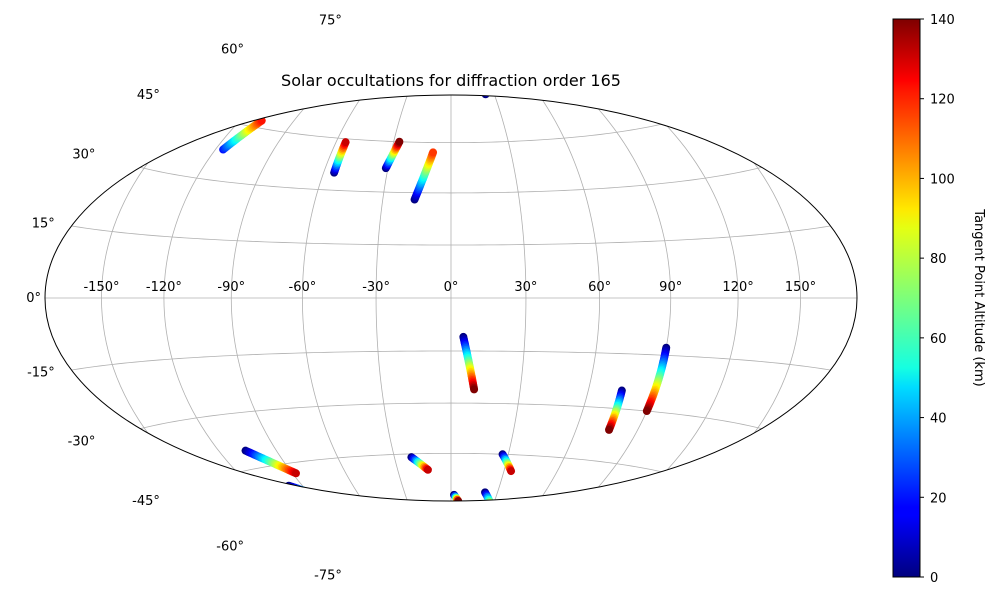 The width and height of the screenshot is (1000, 600). I want to click on y-tick-label: -45°, so click(146, 501).